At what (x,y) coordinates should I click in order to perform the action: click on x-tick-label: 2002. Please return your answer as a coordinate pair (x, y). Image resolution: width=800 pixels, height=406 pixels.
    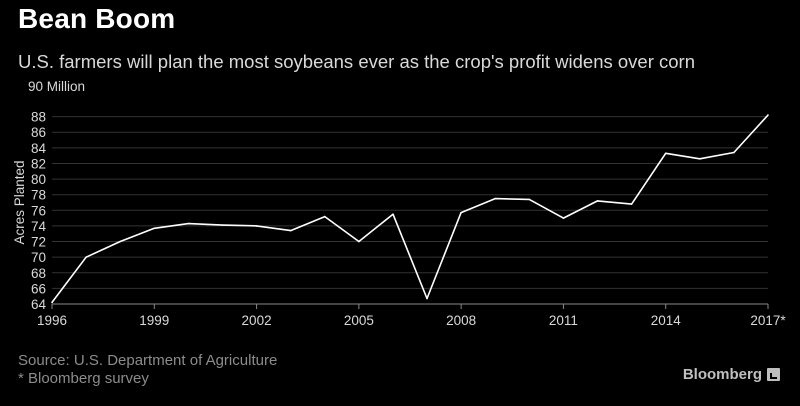
    Looking at the image, I should click on (257, 320).